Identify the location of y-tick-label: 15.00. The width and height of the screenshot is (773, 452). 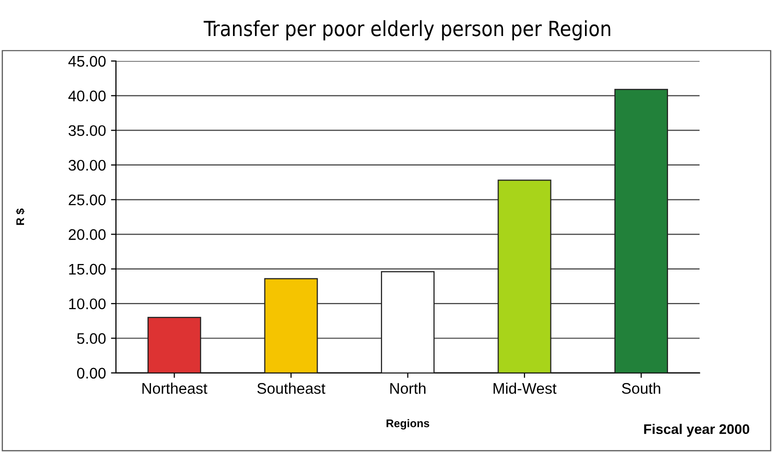
(87, 269).